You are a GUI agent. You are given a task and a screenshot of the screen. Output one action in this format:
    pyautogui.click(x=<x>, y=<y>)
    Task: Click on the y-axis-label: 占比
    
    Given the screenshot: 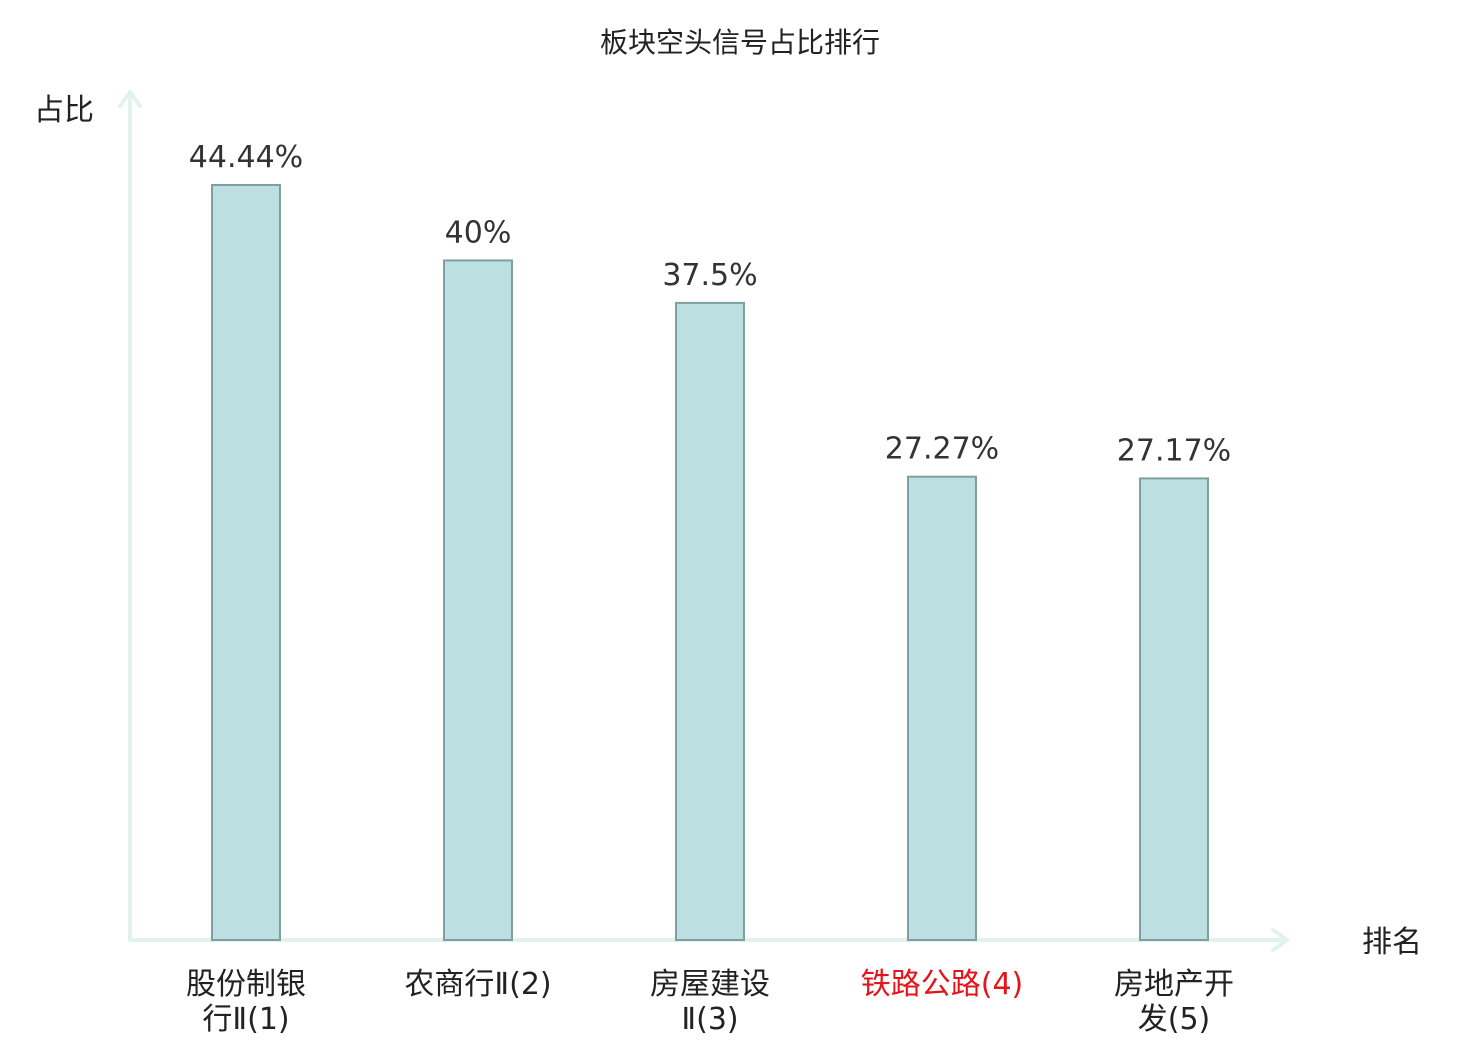 What is the action you would take?
    pyautogui.click(x=64, y=110)
    